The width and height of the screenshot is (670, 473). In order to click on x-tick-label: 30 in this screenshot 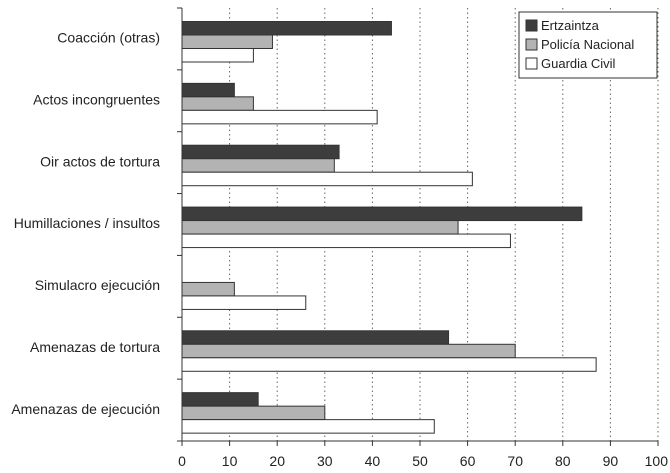, I will do `click(325, 461)`.